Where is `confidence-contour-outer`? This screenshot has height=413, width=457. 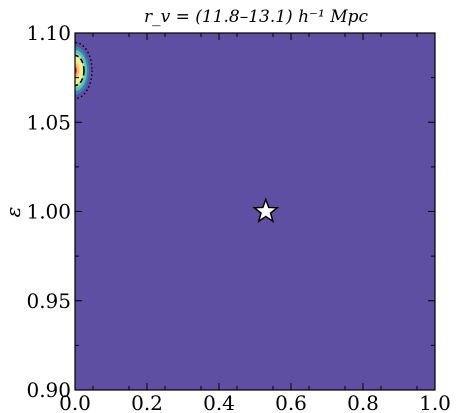
confidence-contour-outer is located at coordinates (84, 70).